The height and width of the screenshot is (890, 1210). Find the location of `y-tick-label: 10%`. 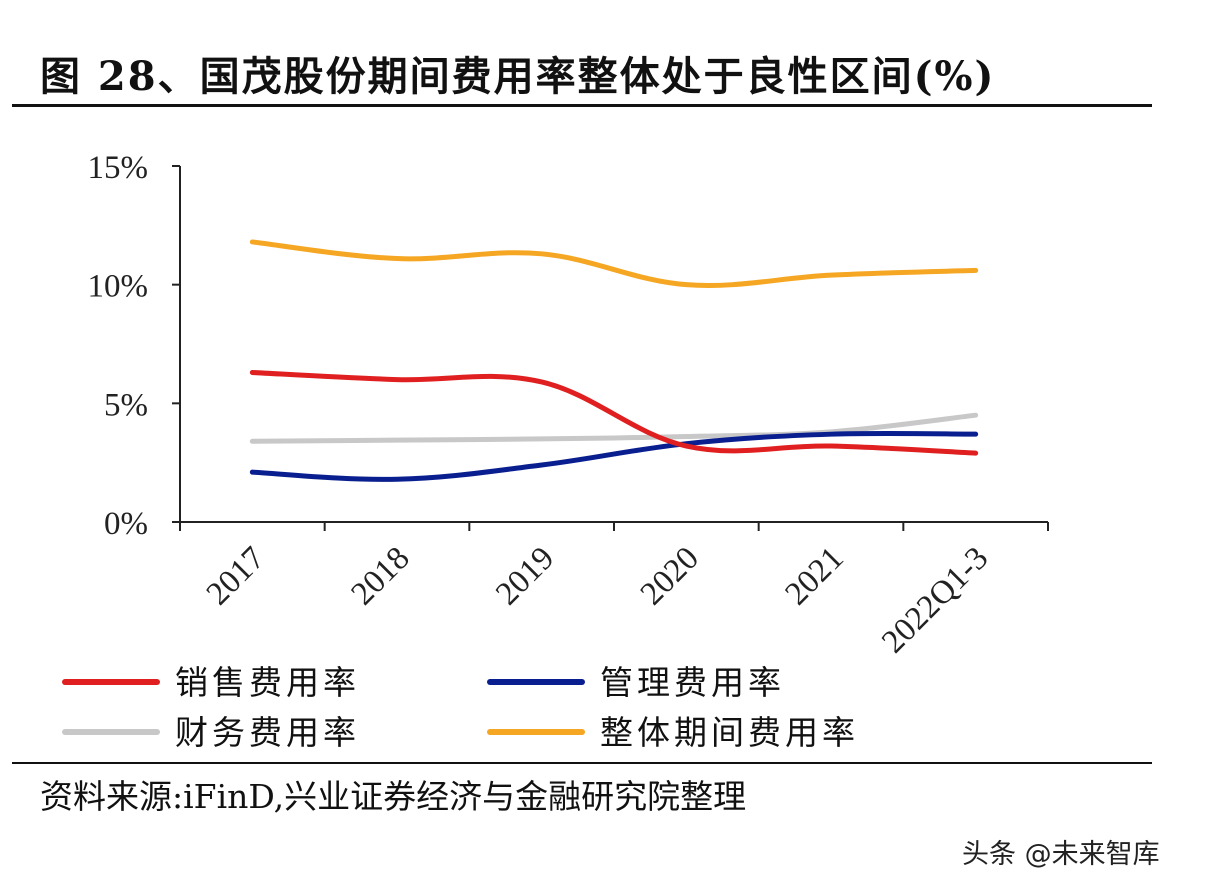

y-tick-label: 10% is located at coordinates (118, 287).